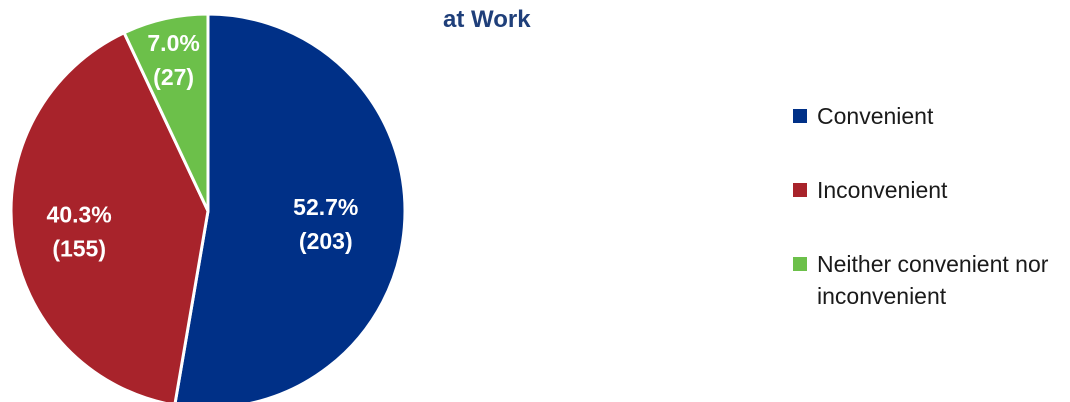  I want to click on legend-label-neither: Neither convenient nor inconvenient, so click(933, 280).